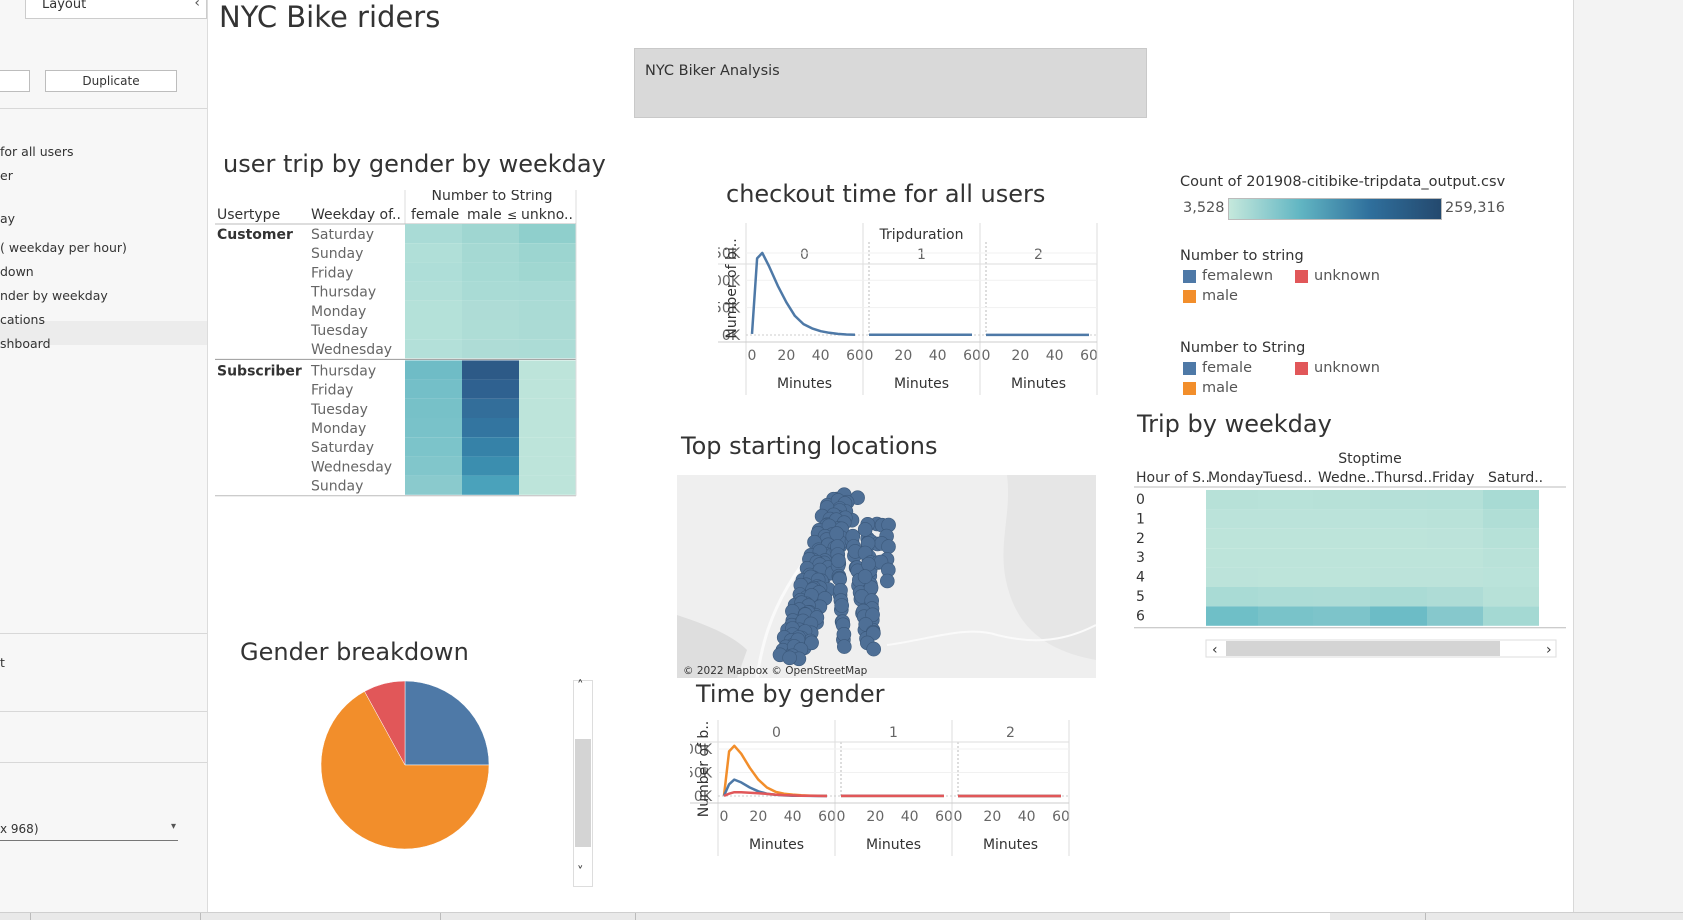 The width and height of the screenshot is (1683, 920). Describe the element at coordinates (1235, 478) in the screenshot. I see `column-header: Monday` at that location.